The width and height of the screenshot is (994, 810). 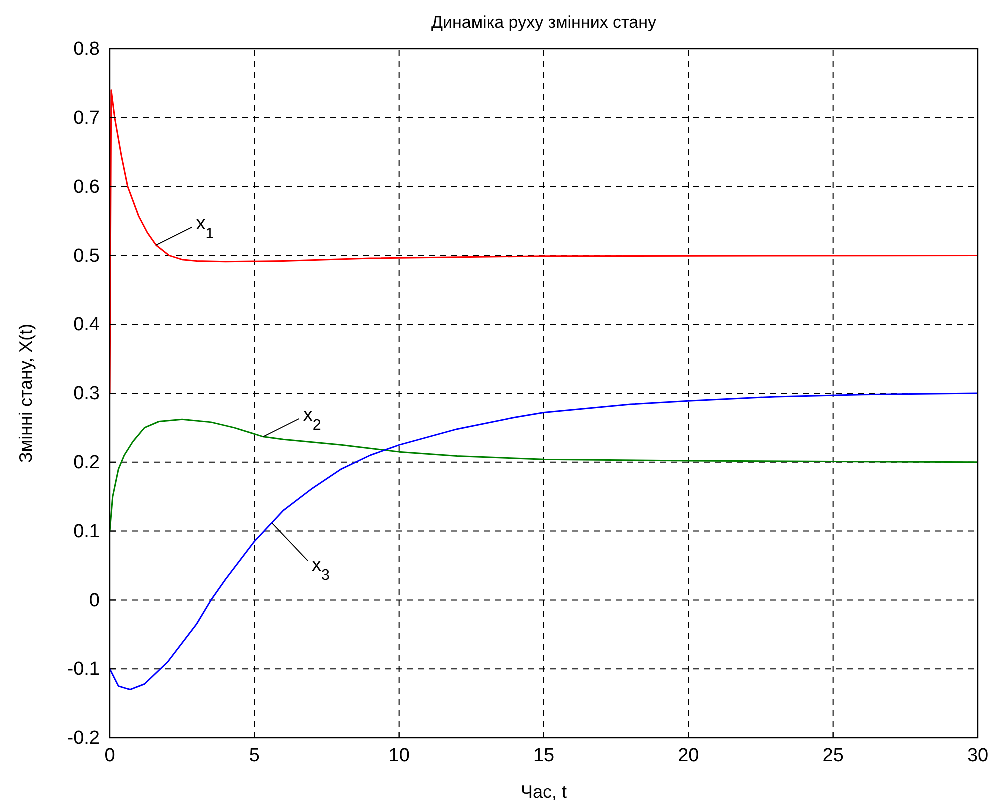 I want to click on x-tick-label: 20, so click(x=689, y=755).